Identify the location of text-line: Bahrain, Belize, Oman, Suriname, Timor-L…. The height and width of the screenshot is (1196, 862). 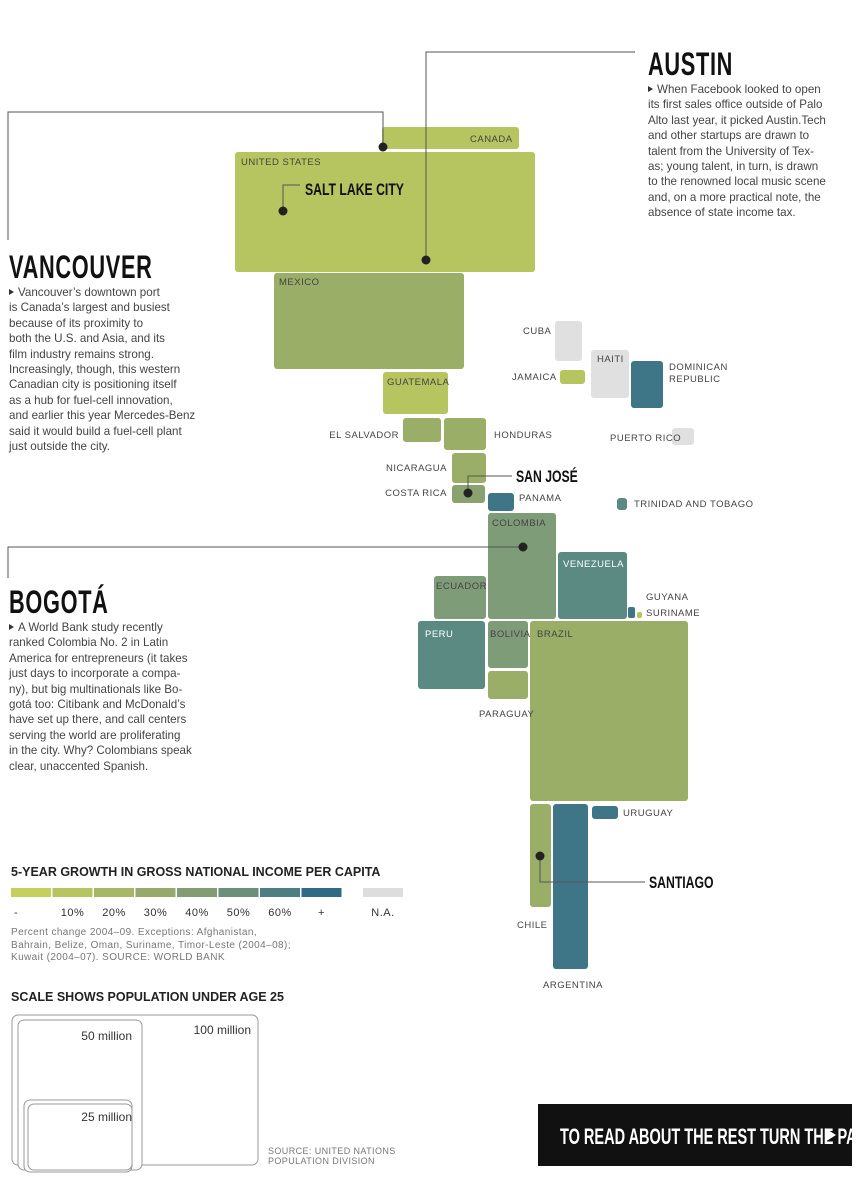
(151, 945).